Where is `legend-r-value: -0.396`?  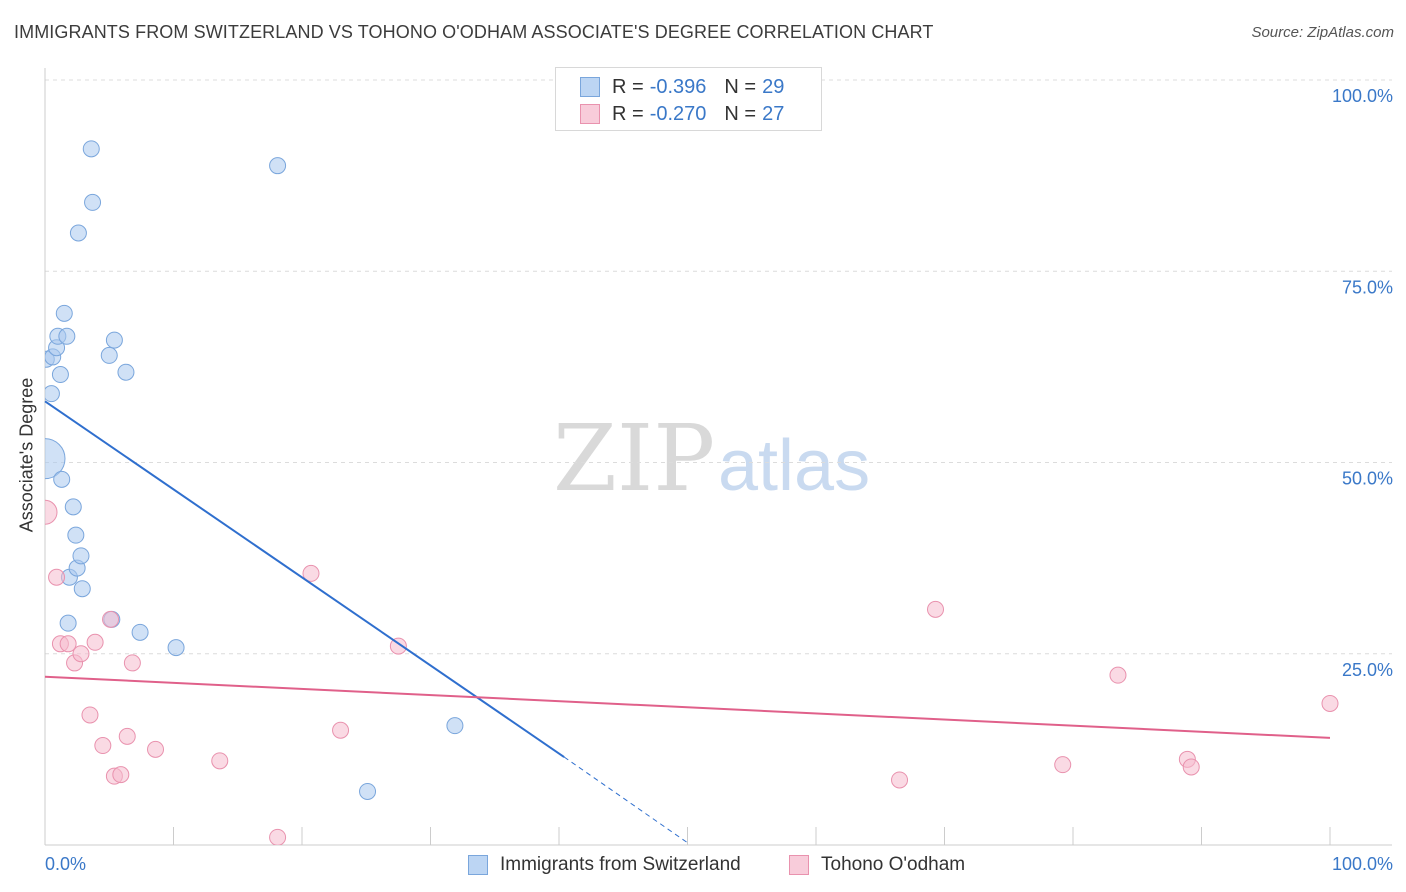 legend-r-value: -0.396 is located at coordinates (678, 86).